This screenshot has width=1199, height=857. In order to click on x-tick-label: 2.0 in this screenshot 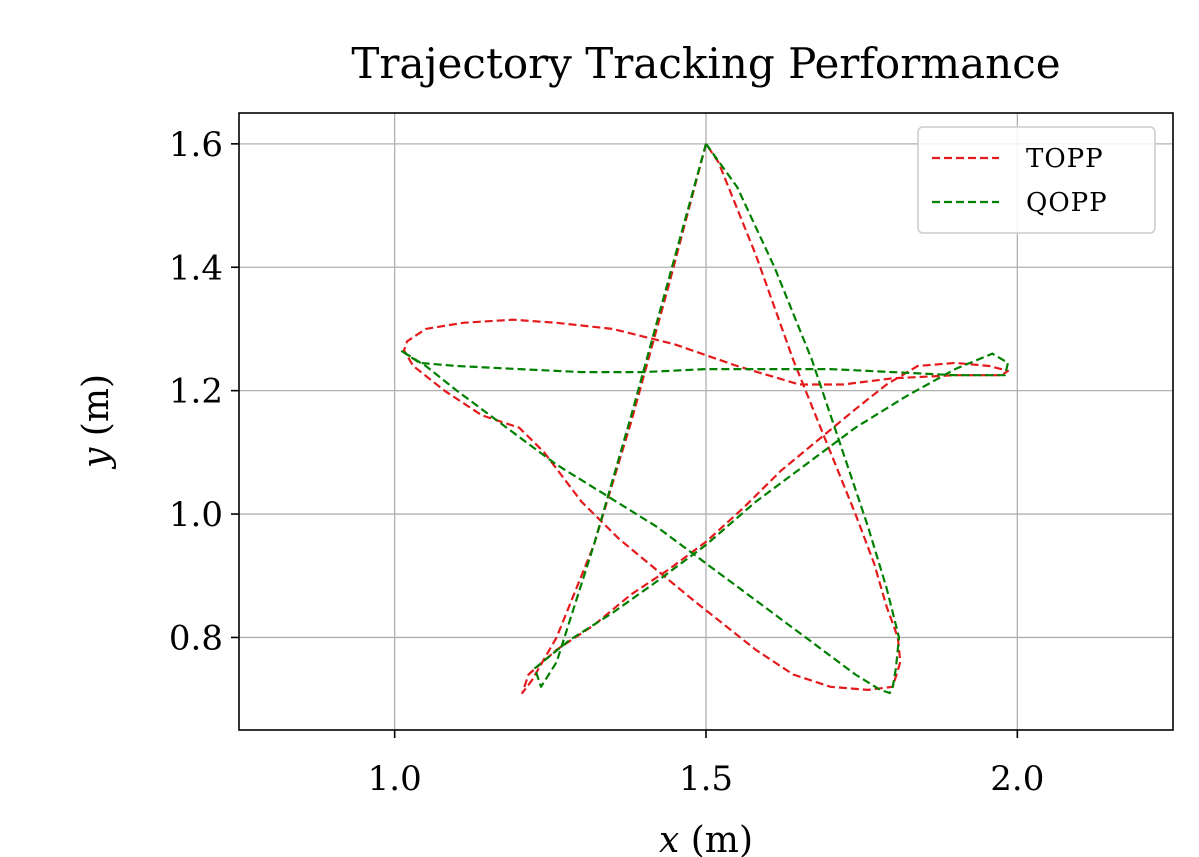, I will do `click(1017, 779)`.